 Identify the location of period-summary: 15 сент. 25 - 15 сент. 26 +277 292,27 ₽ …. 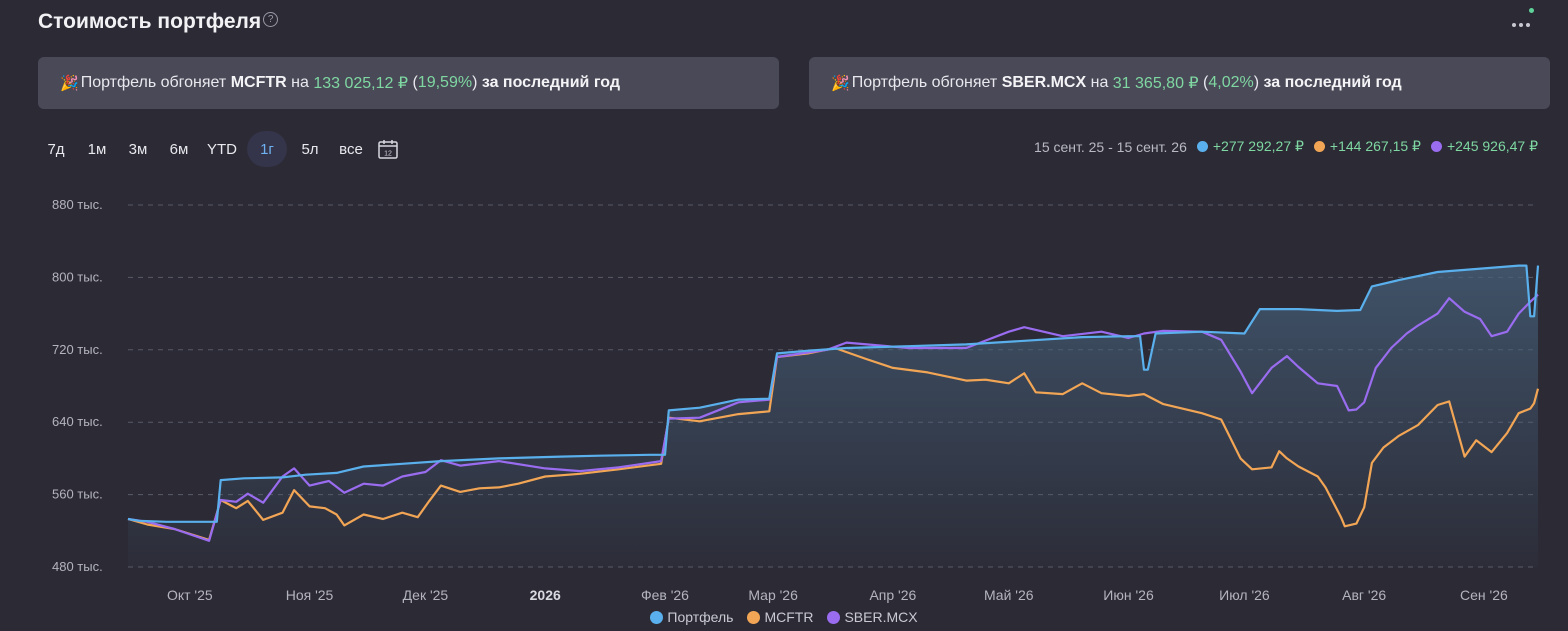
(1286, 146).